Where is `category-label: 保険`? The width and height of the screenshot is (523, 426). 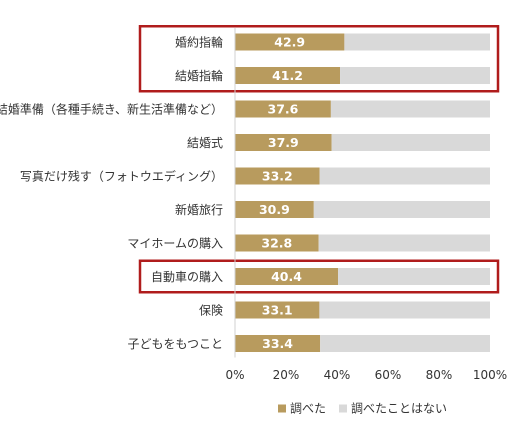 category-label: 保険 is located at coordinates (211, 311).